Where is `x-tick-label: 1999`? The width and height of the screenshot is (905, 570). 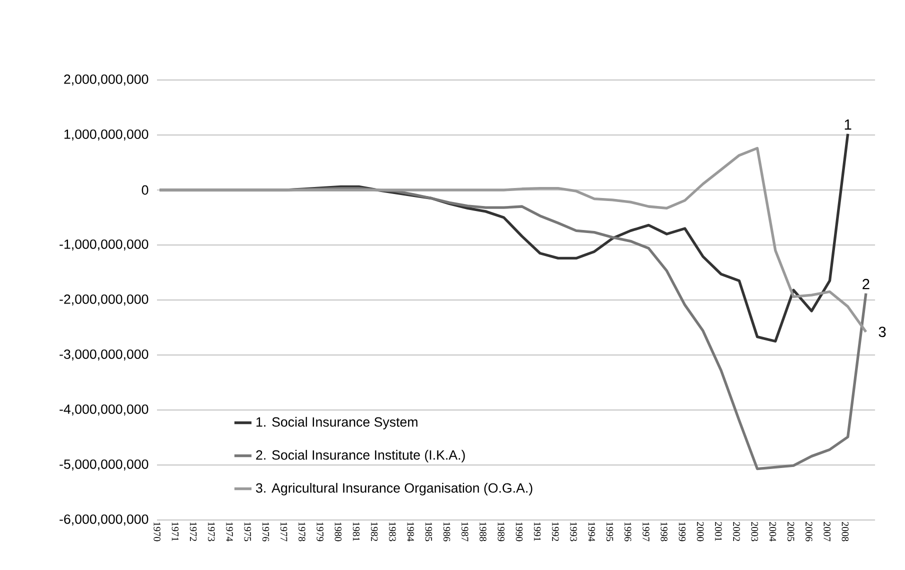
x-tick-label: 1999 is located at coordinates (682, 532).